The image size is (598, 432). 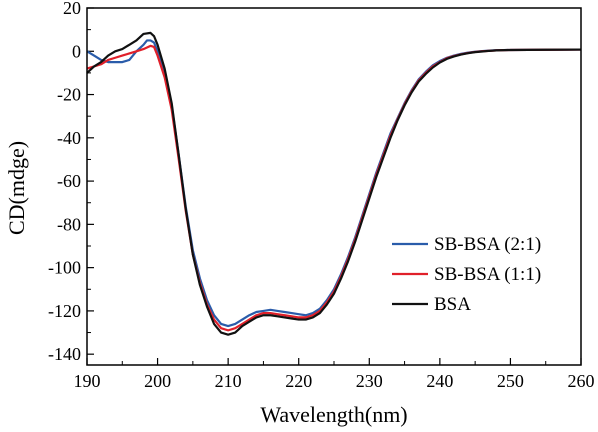 I want to click on y-tick-labels: 20 0 -20 -40 -60 -80 -100 -120 -140, so click(x=64, y=182).